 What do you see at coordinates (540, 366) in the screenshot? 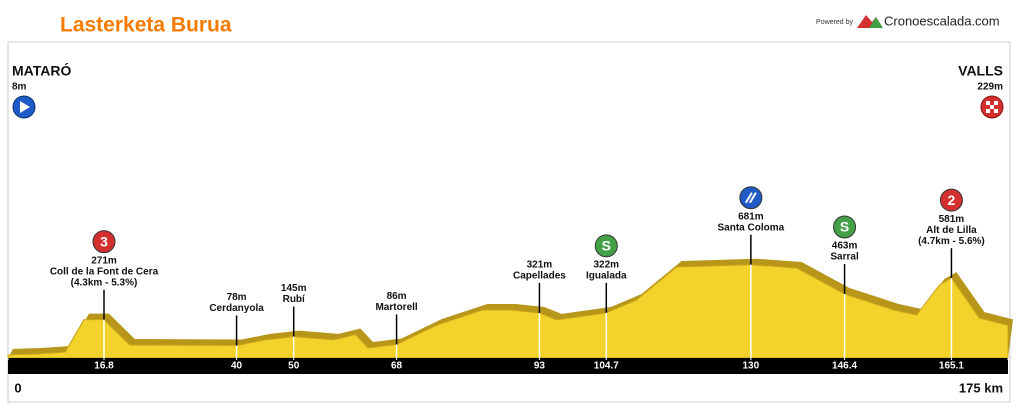
I see `x-tick-label: 93` at bounding box center [540, 366].